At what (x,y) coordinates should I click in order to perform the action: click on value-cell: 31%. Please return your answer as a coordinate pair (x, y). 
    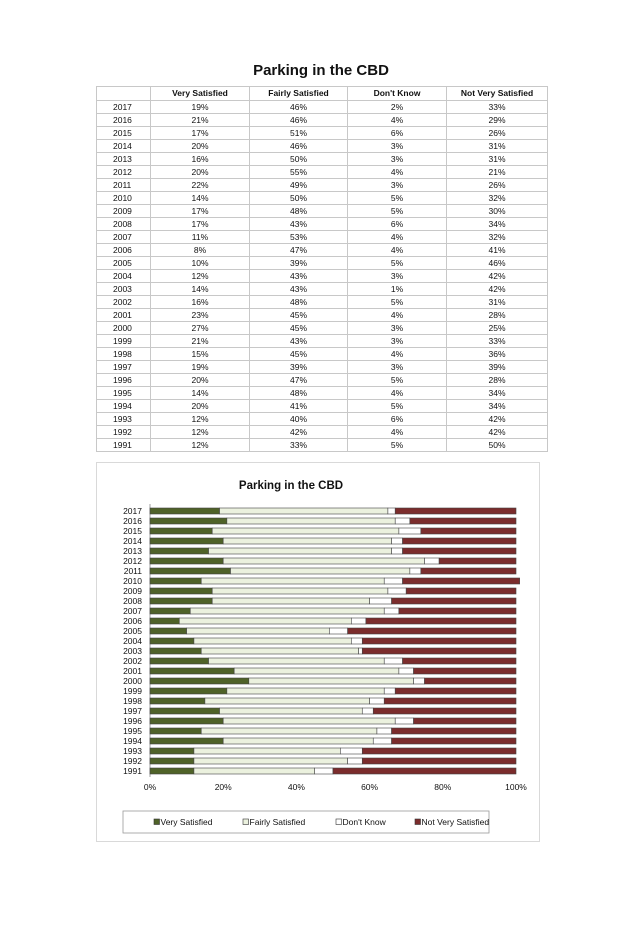
    Looking at the image, I should click on (497, 302).